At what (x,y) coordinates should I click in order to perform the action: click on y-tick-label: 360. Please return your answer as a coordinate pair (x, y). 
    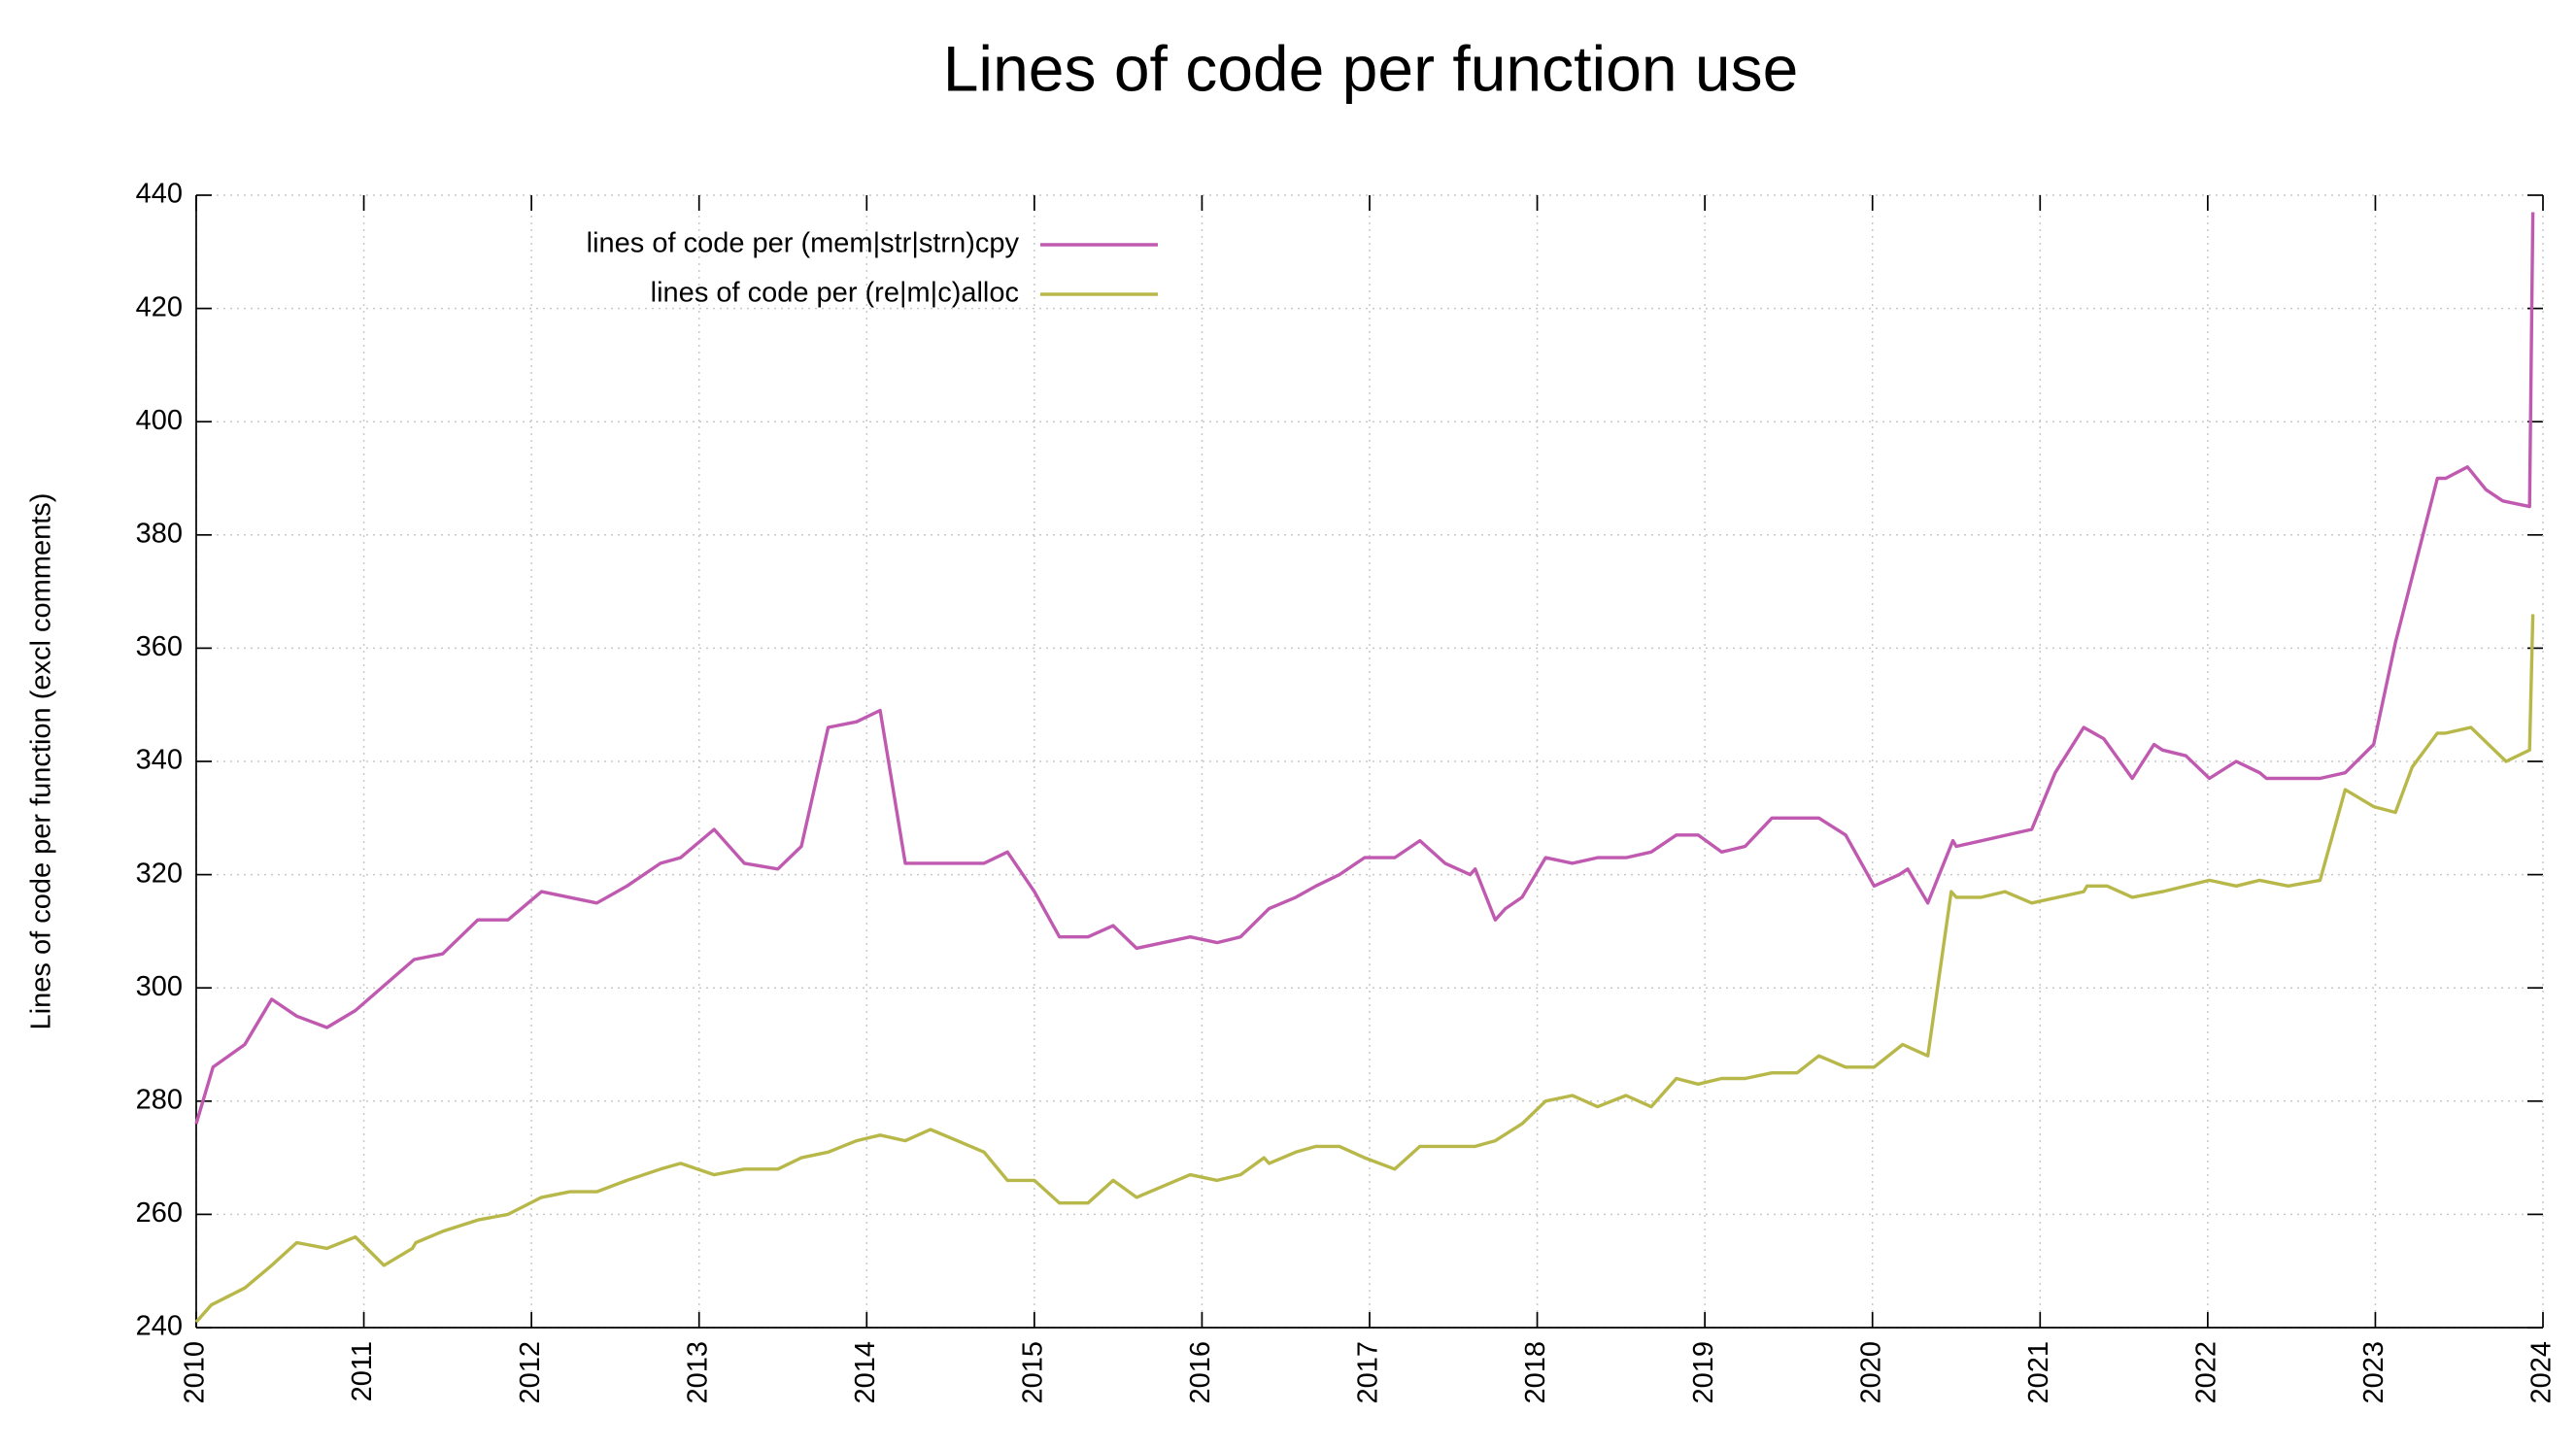
    Looking at the image, I should click on (159, 647).